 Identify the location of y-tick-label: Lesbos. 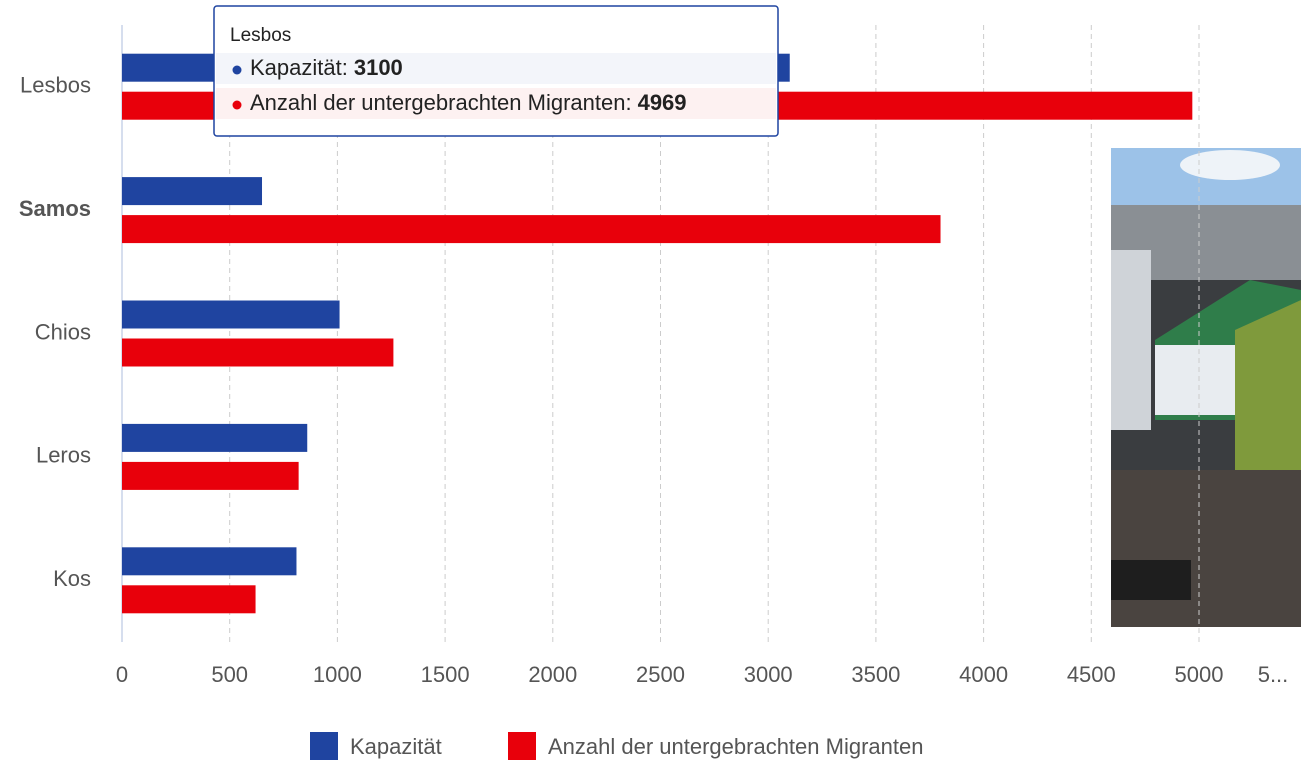
(55, 85).